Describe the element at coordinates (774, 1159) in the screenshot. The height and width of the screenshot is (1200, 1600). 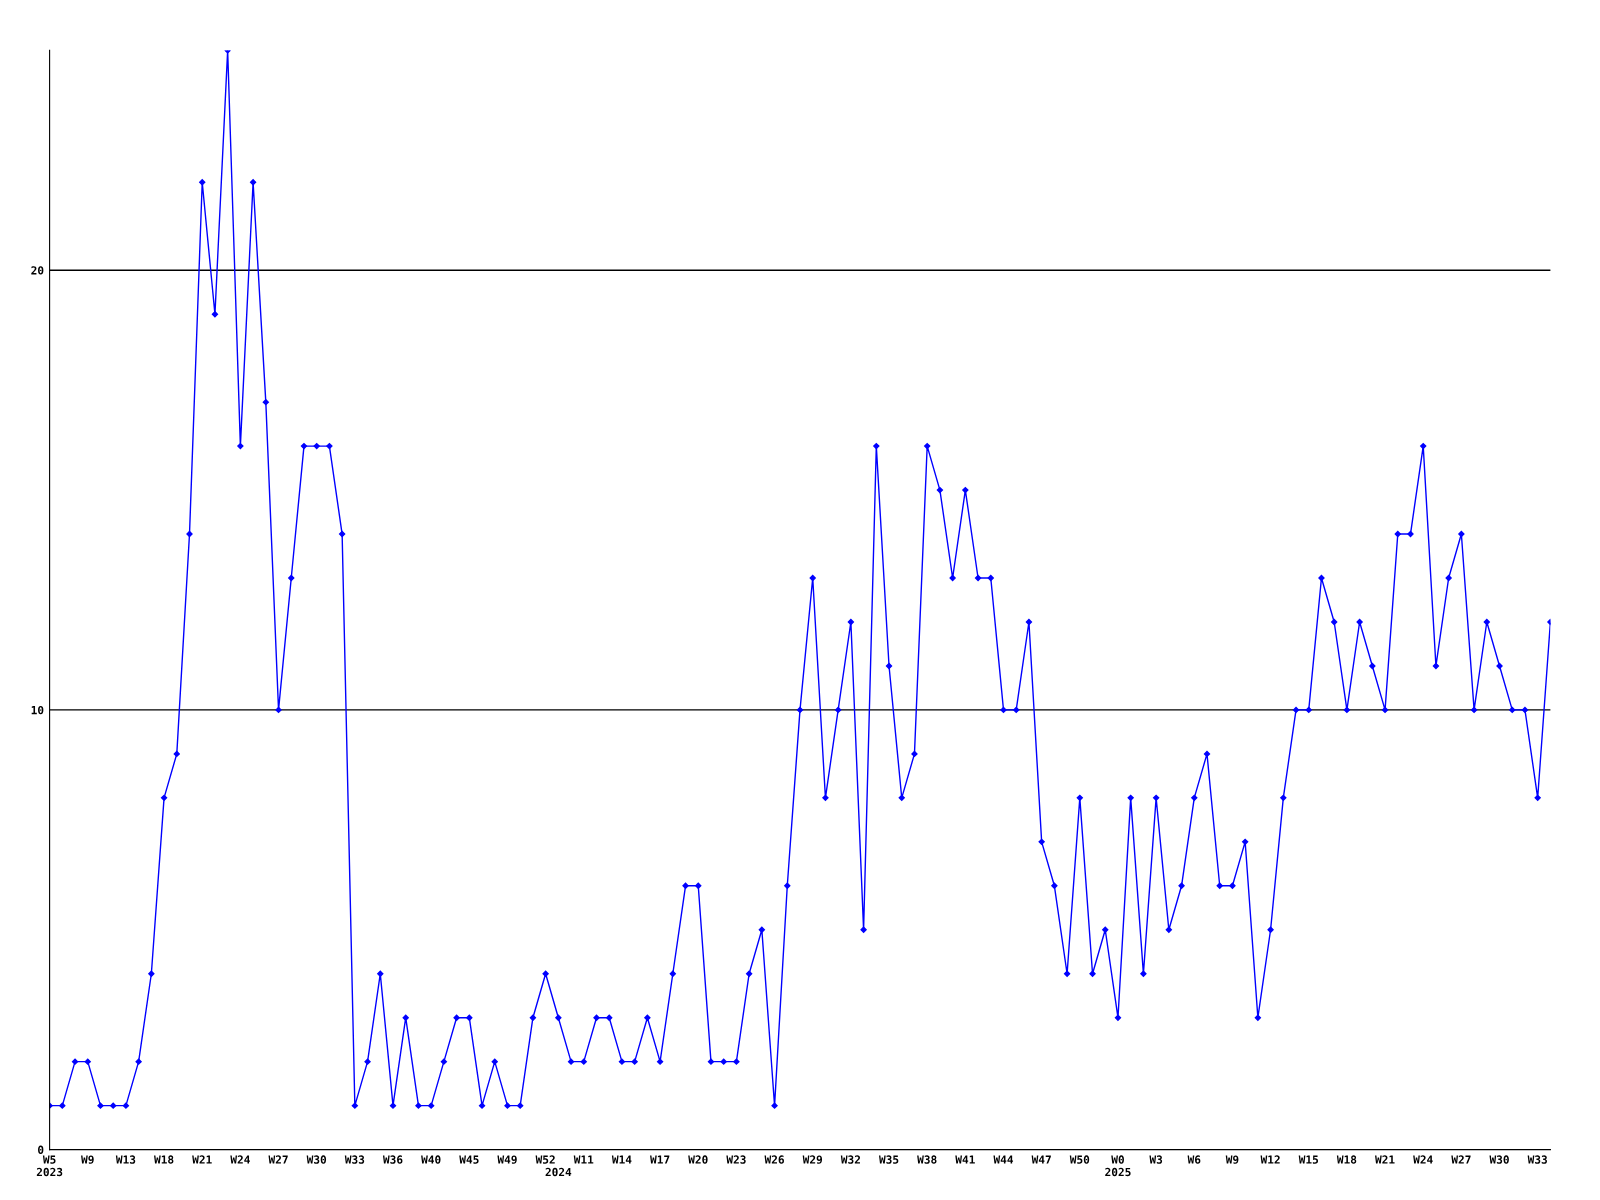
I see `x-tick-label: W26` at that location.